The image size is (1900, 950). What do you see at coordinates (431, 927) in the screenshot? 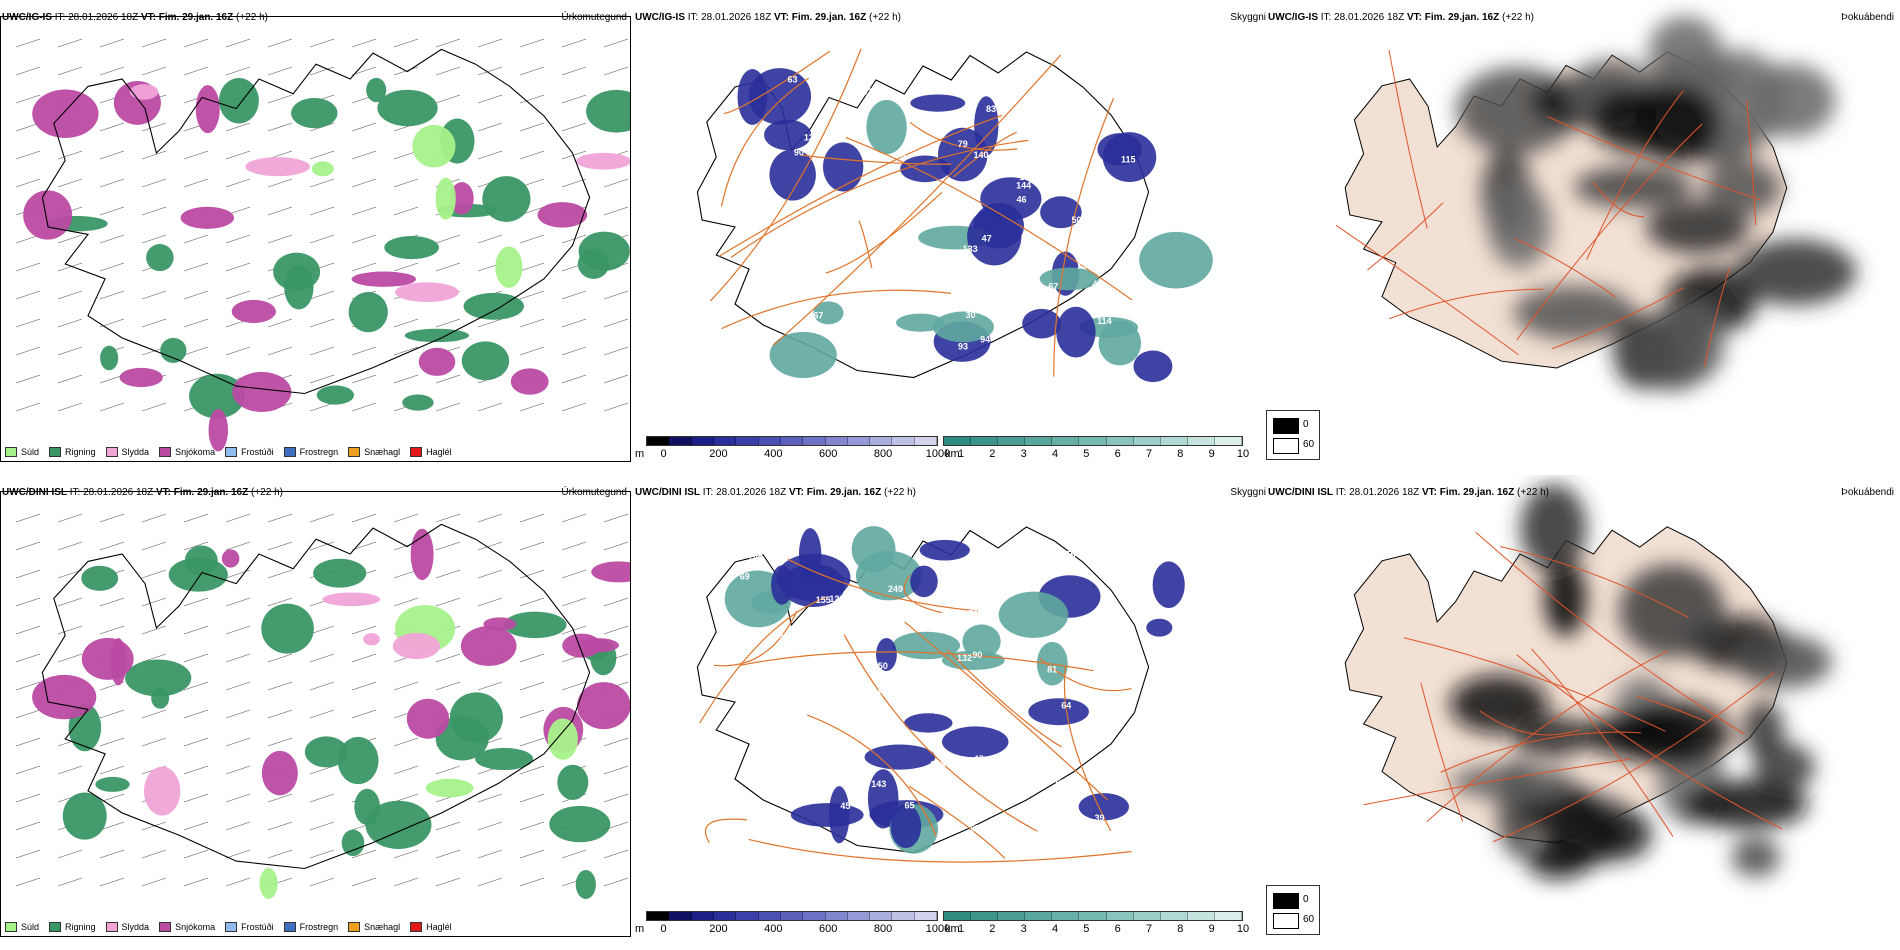
I see `precip-legend-item: Haglél` at bounding box center [431, 927].